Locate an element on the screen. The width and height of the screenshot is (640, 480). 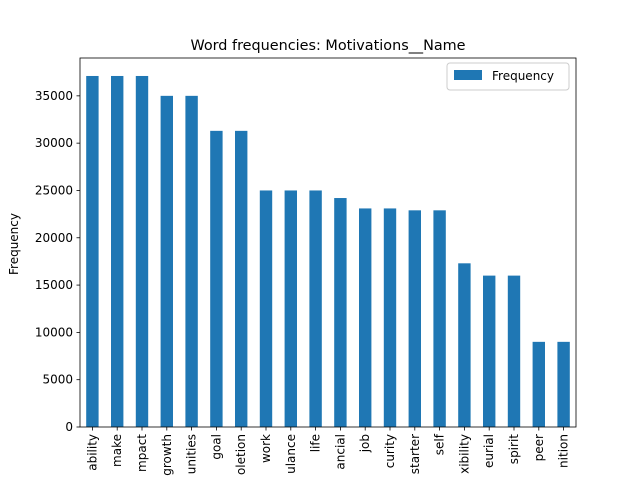
chart-title: Word frequencies: Motivations__Name is located at coordinates (327, 46).